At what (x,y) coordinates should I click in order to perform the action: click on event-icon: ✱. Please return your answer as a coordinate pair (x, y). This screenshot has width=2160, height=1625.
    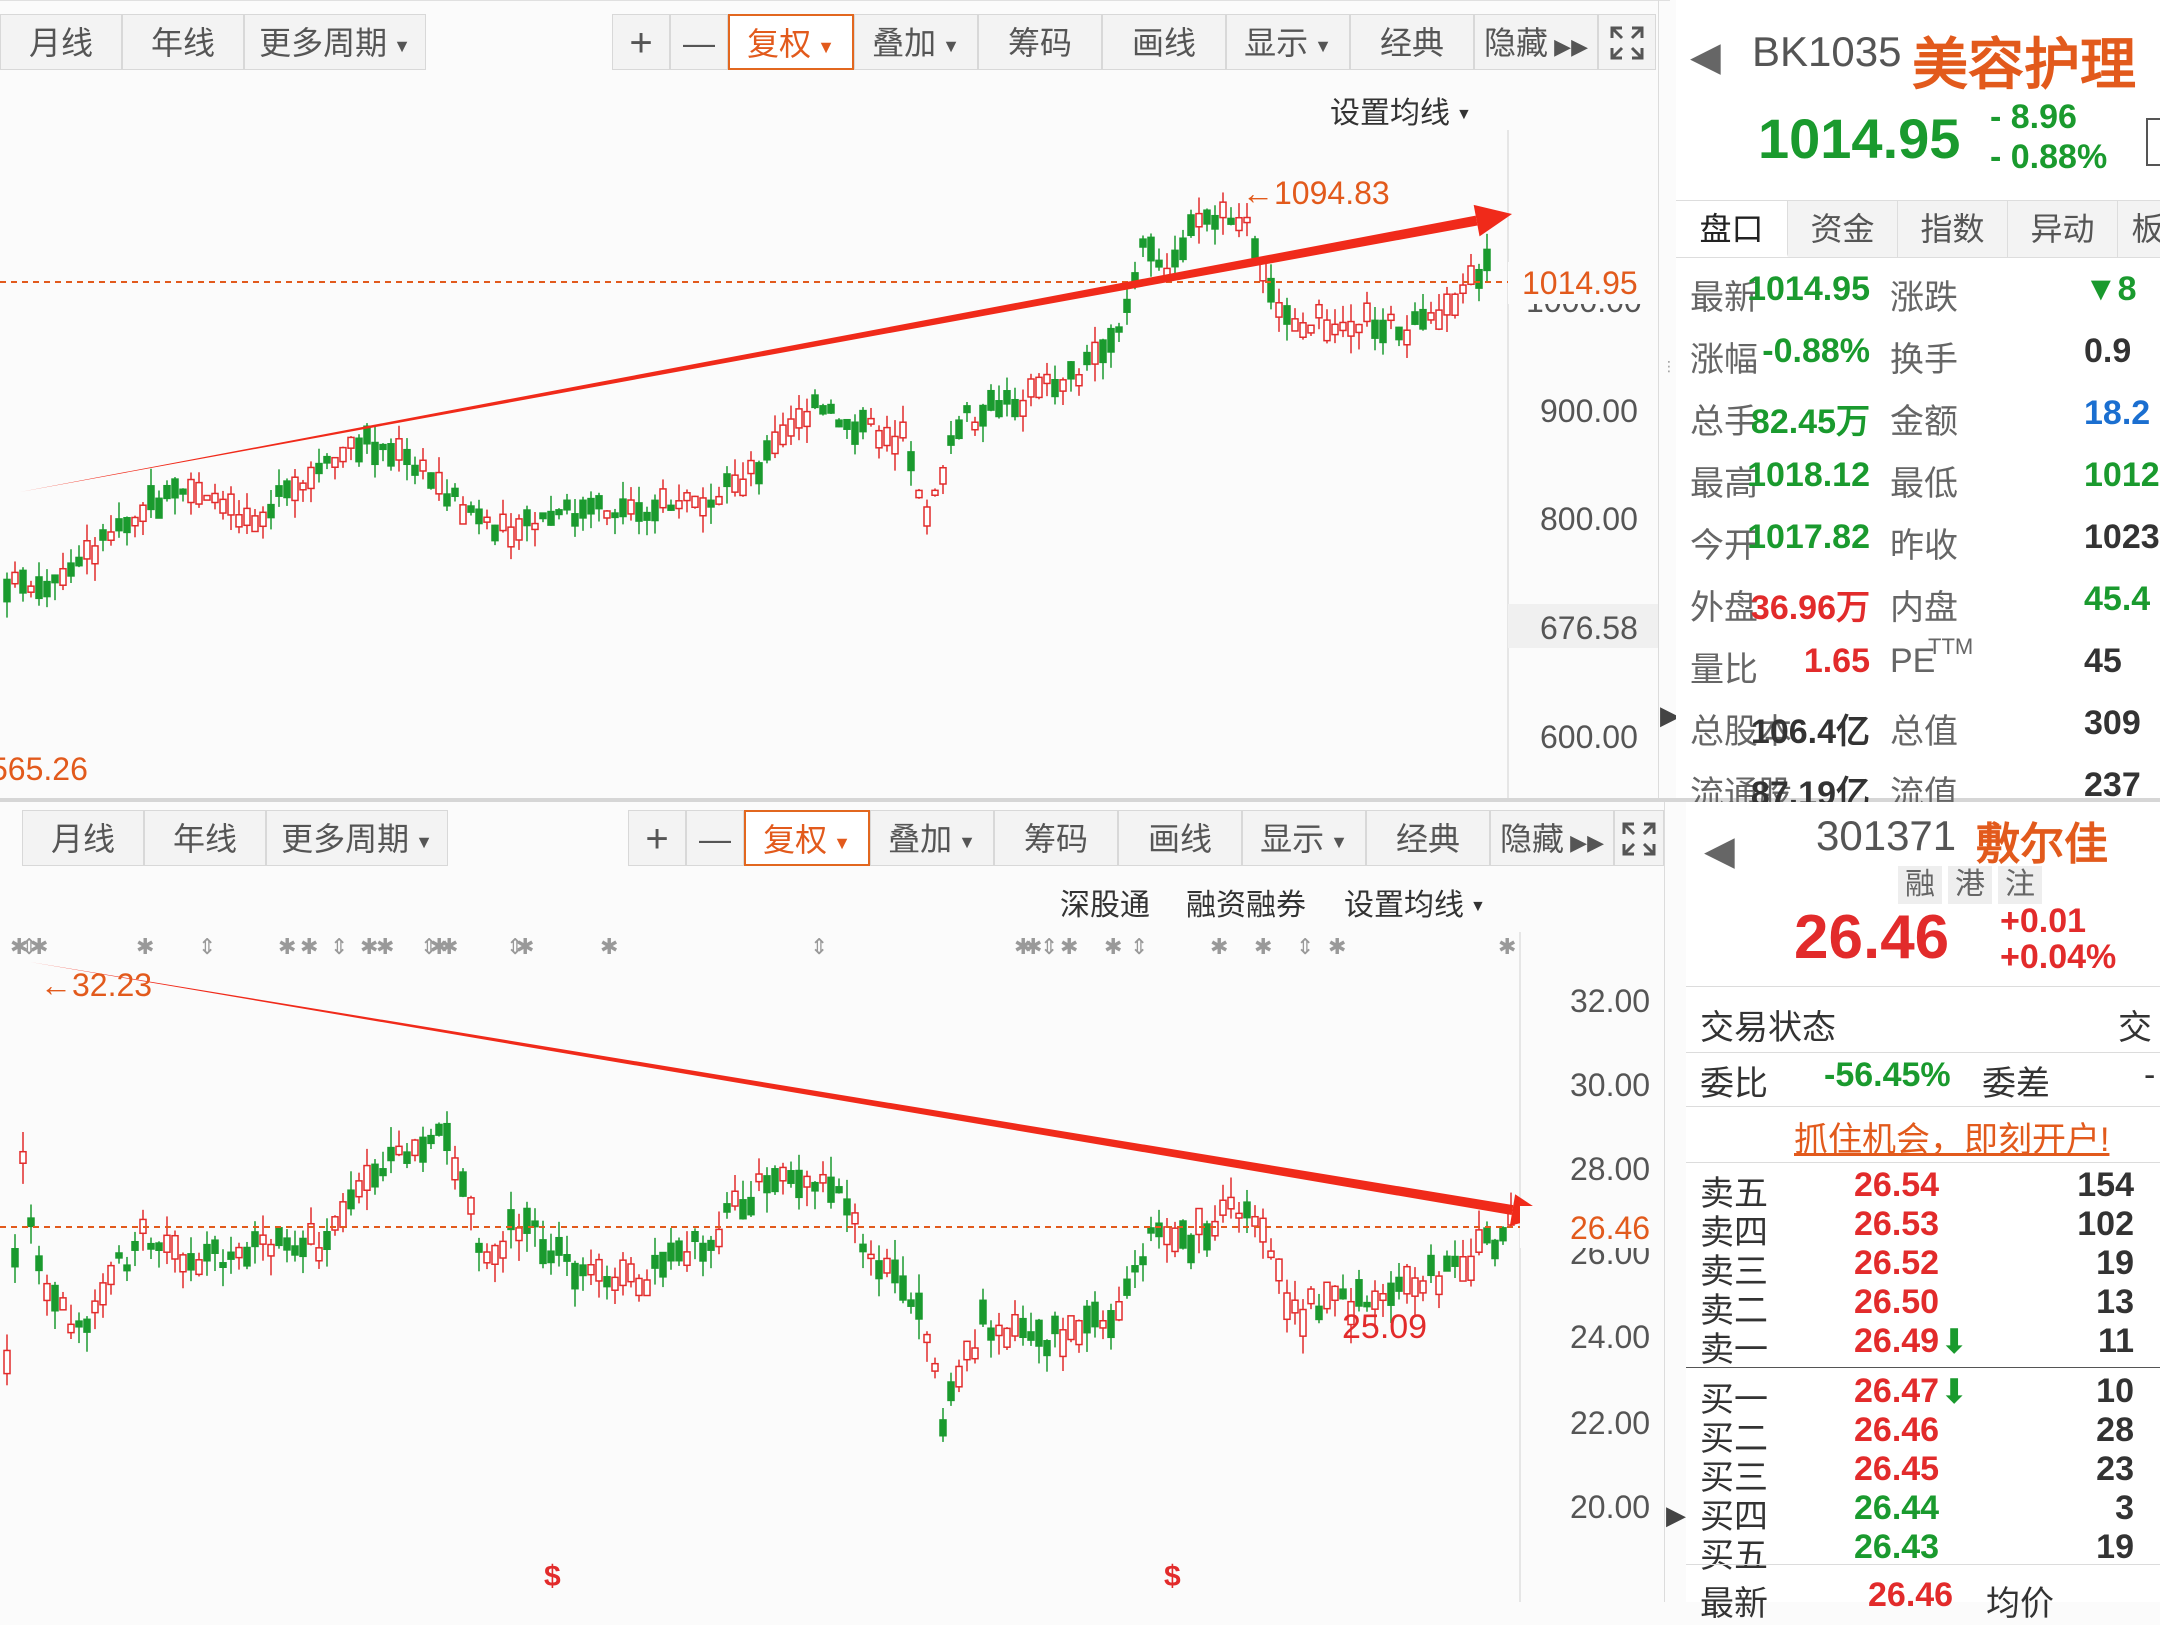
    Looking at the image, I should click on (1263, 946).